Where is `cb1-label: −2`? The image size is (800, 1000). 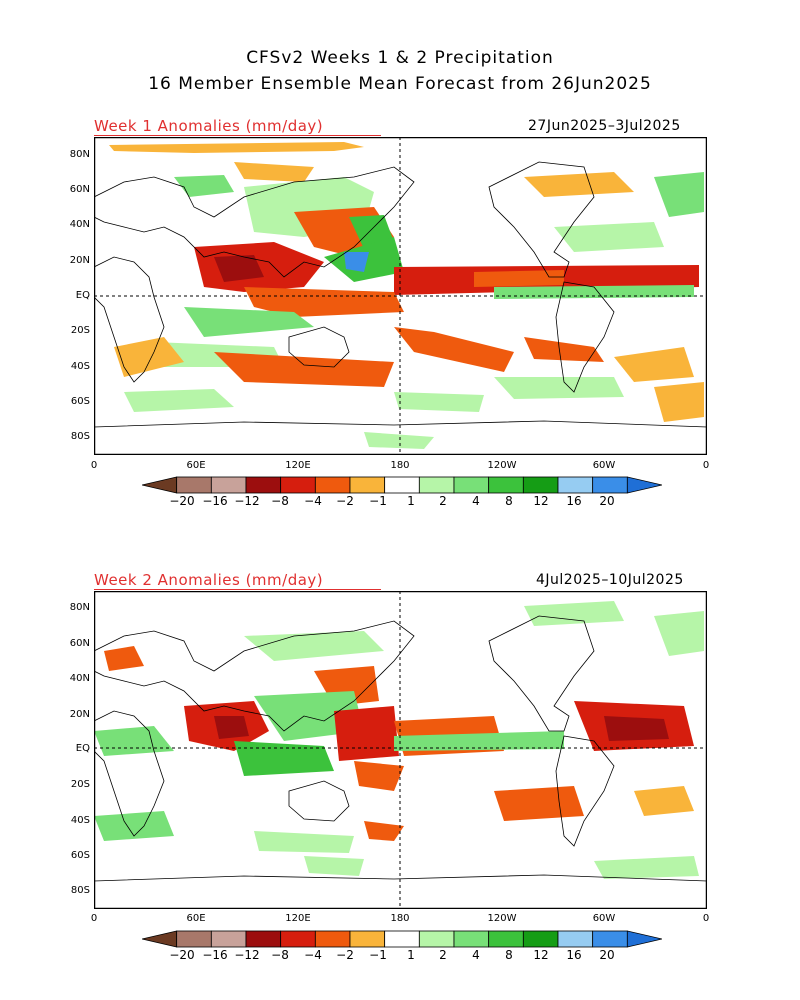 cb1-label: −2 is located at coordinates (345, 501).